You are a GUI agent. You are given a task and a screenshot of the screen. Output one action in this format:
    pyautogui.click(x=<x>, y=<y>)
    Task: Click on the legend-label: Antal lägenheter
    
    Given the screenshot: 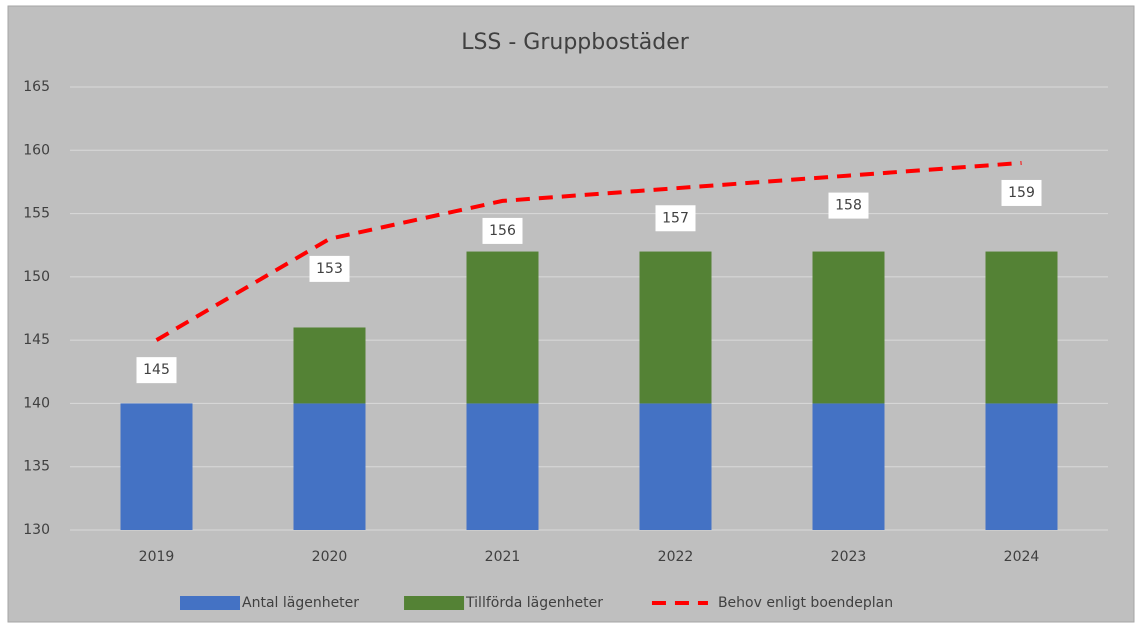 What is the action you would take?
    pyautogui.click(x=300, y=603)
    